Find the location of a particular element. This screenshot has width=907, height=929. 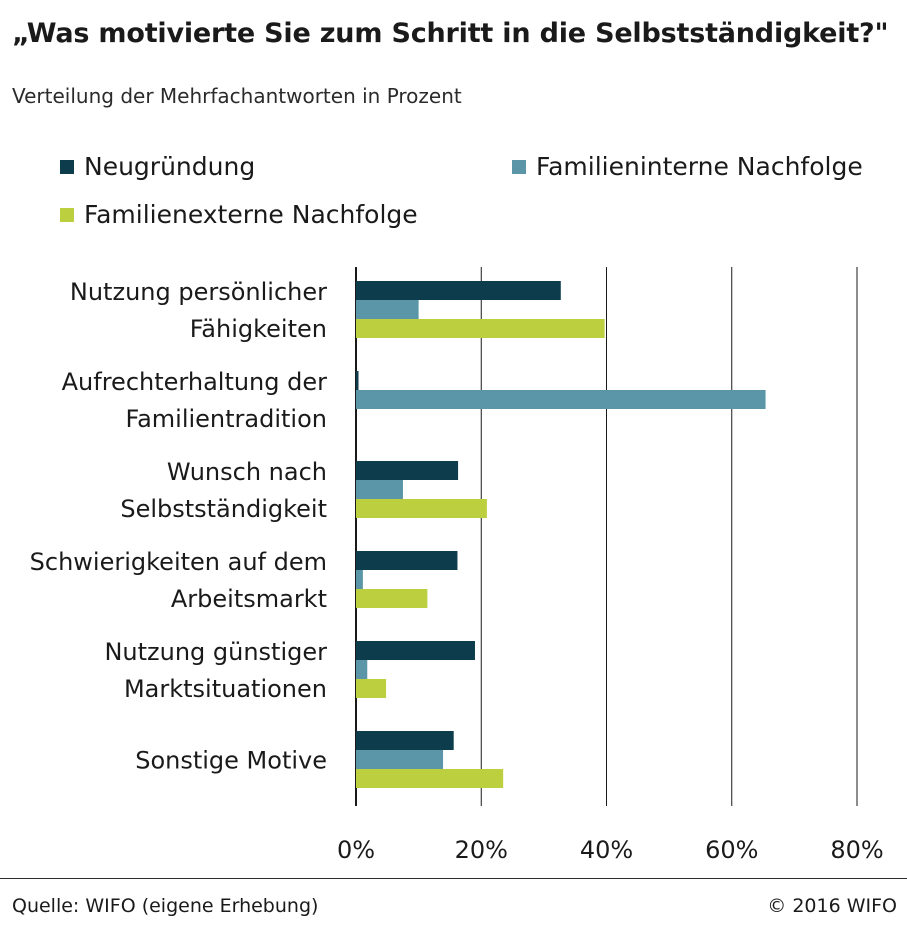

legend-item-neugruendung: Neugründung is located at coordinates (157, 166).